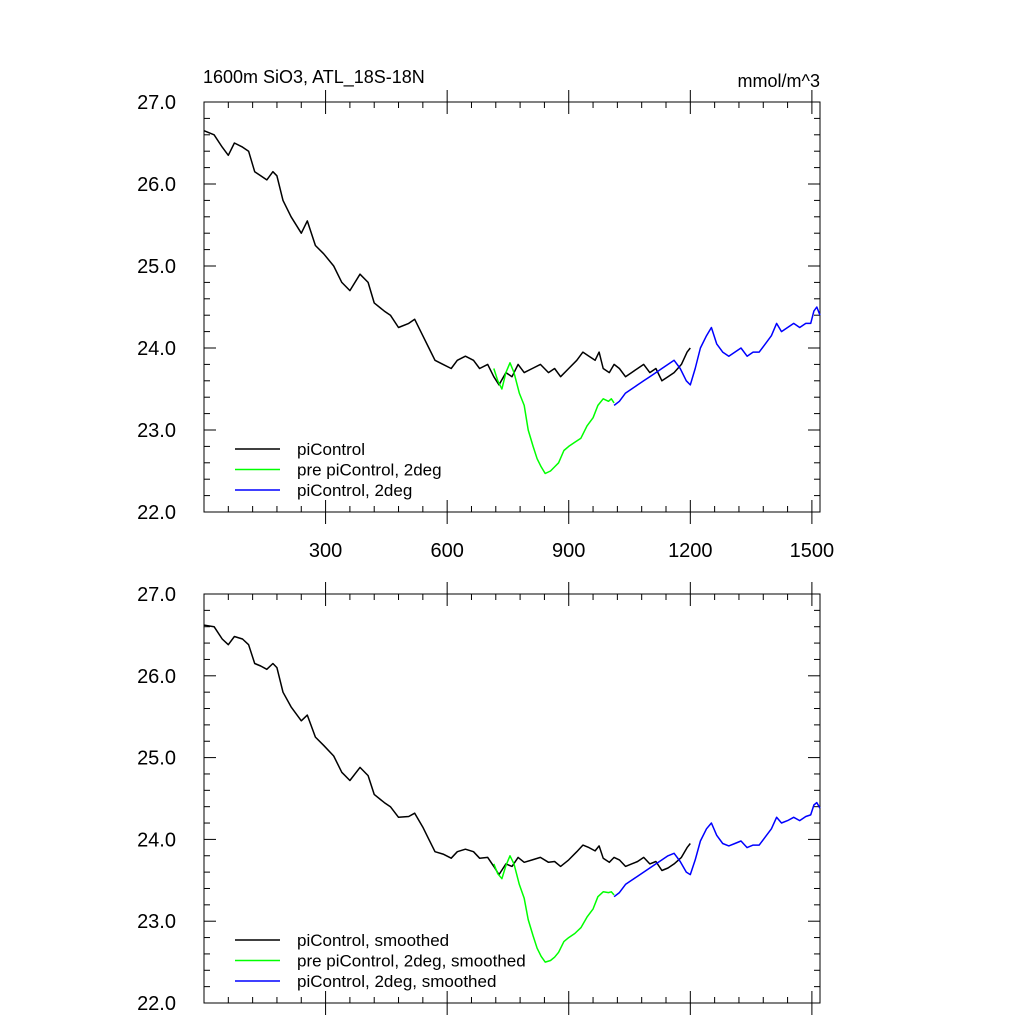  I want to click on bottom-y-tick-label: 26.0, so click(156, 677).